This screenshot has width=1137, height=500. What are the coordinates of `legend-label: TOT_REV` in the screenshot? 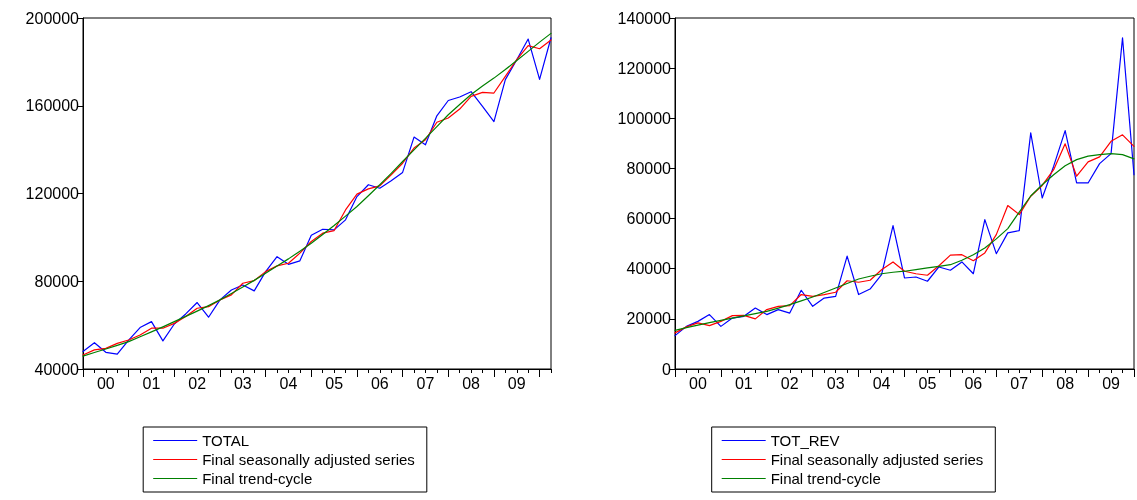 It's located at (805, 440).